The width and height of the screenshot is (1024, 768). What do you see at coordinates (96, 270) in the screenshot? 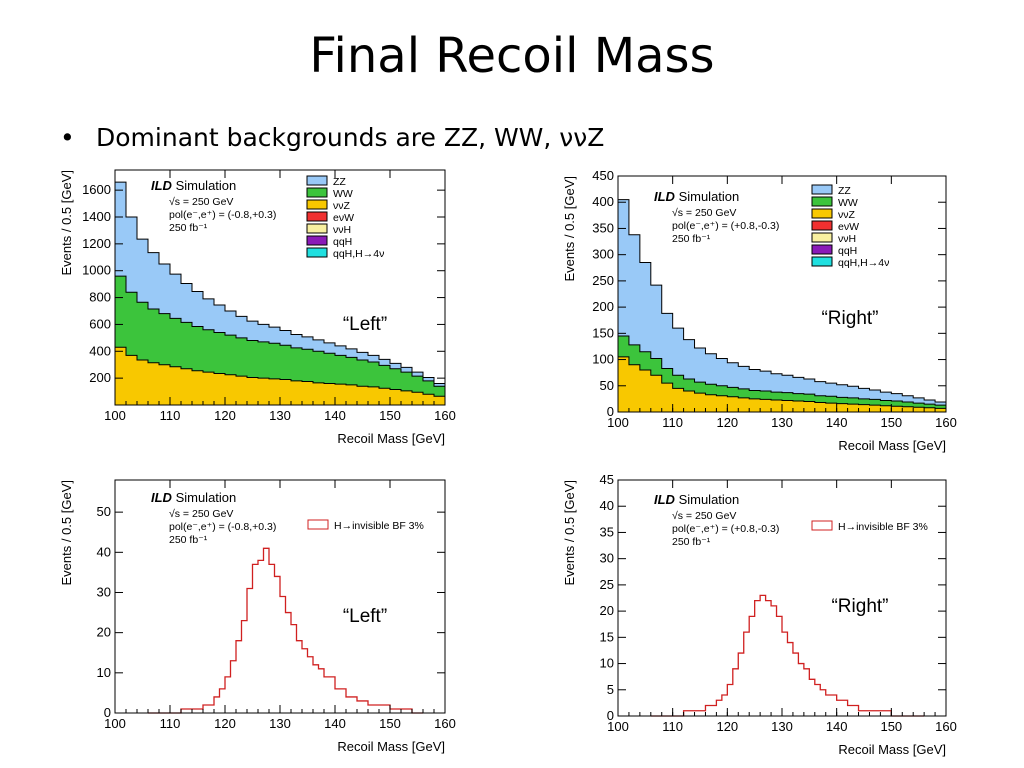
I see `y-tick-label: 1000` at bounding box center [96, 270].